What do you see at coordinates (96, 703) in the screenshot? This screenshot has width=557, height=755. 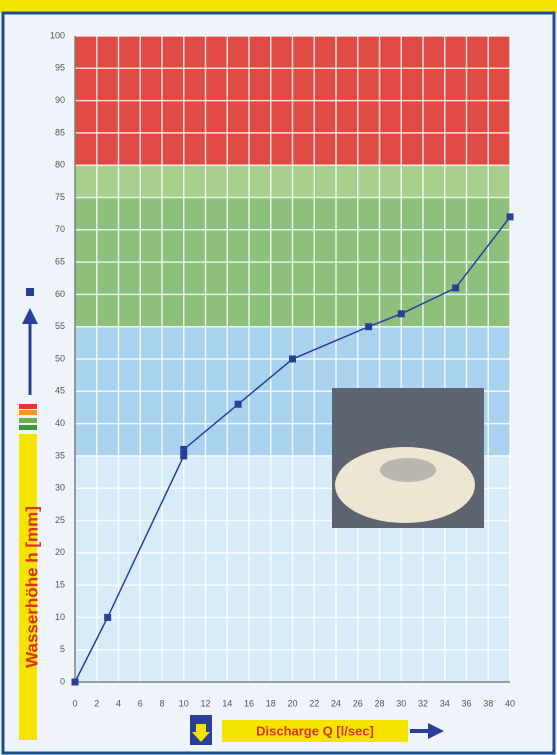 I see `x-tick-label: 2` at bounding box center [96, 703].